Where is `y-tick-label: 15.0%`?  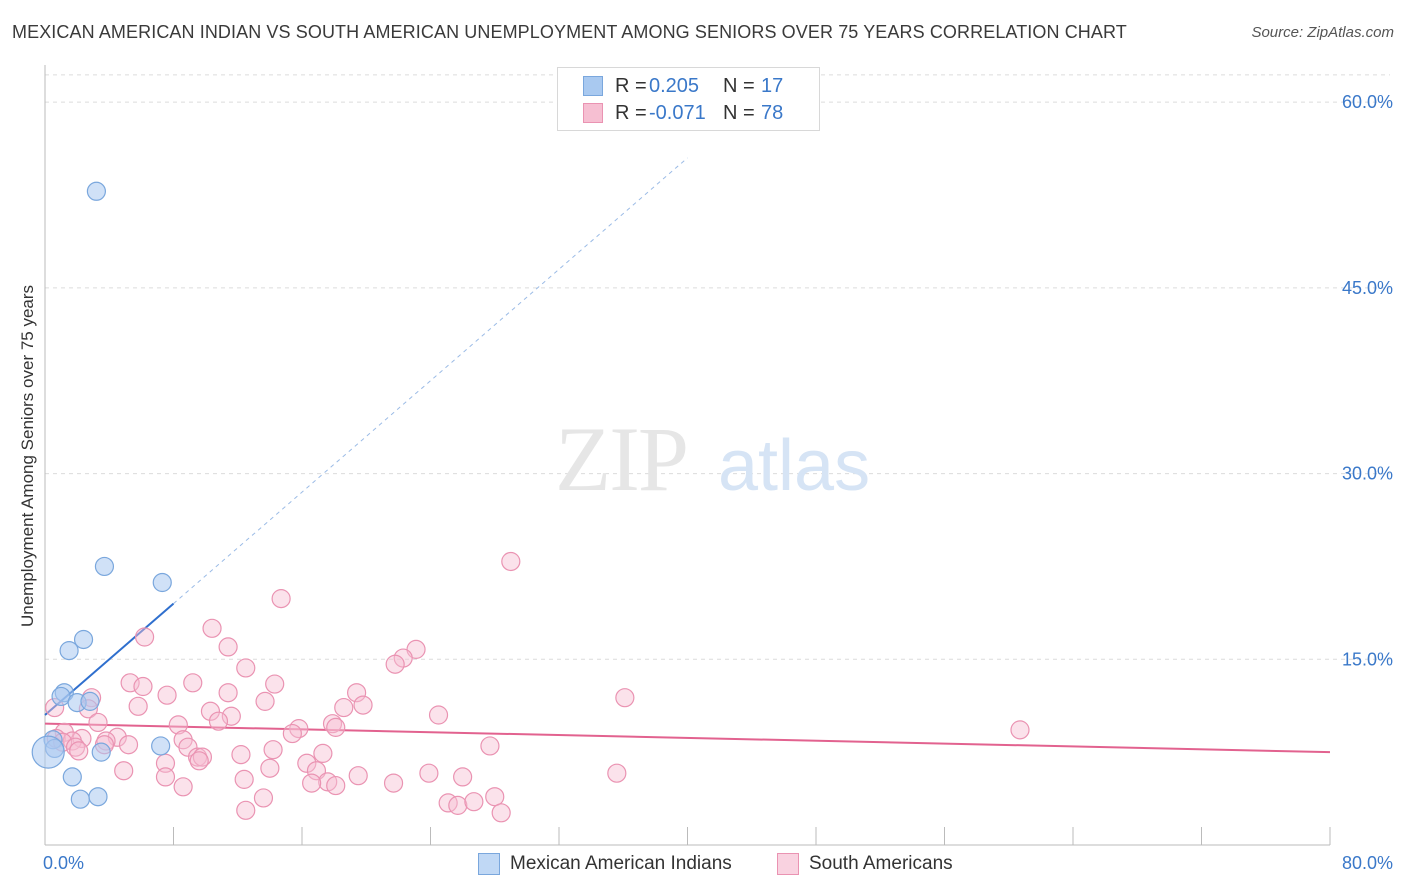 y-tick-label: 15.0% is located at coordinates (1367, 659).